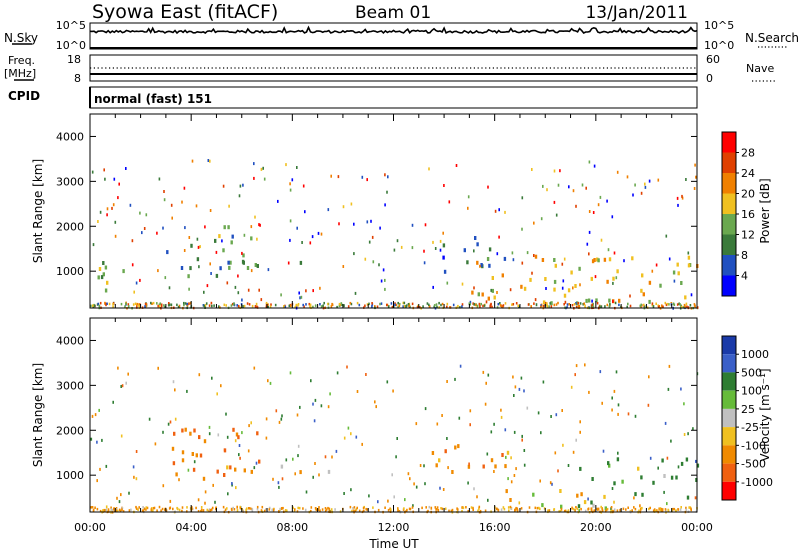 This screenshot has height=554, width=800. Describe the element at coordinates (744, 276) in the screenshot. I see `colorbar-tick-label: 4` at that location.